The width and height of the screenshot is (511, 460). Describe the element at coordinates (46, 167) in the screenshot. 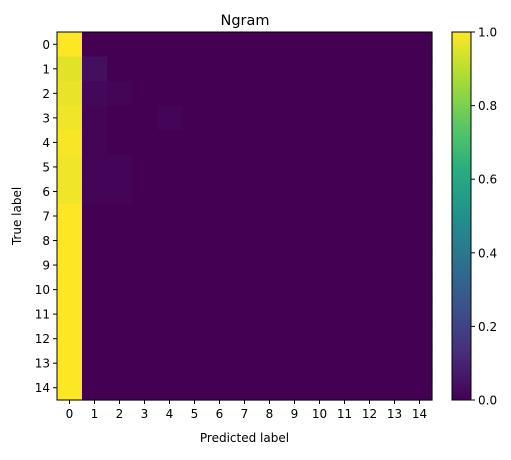

I see `y-tick-label: 5` at that location.